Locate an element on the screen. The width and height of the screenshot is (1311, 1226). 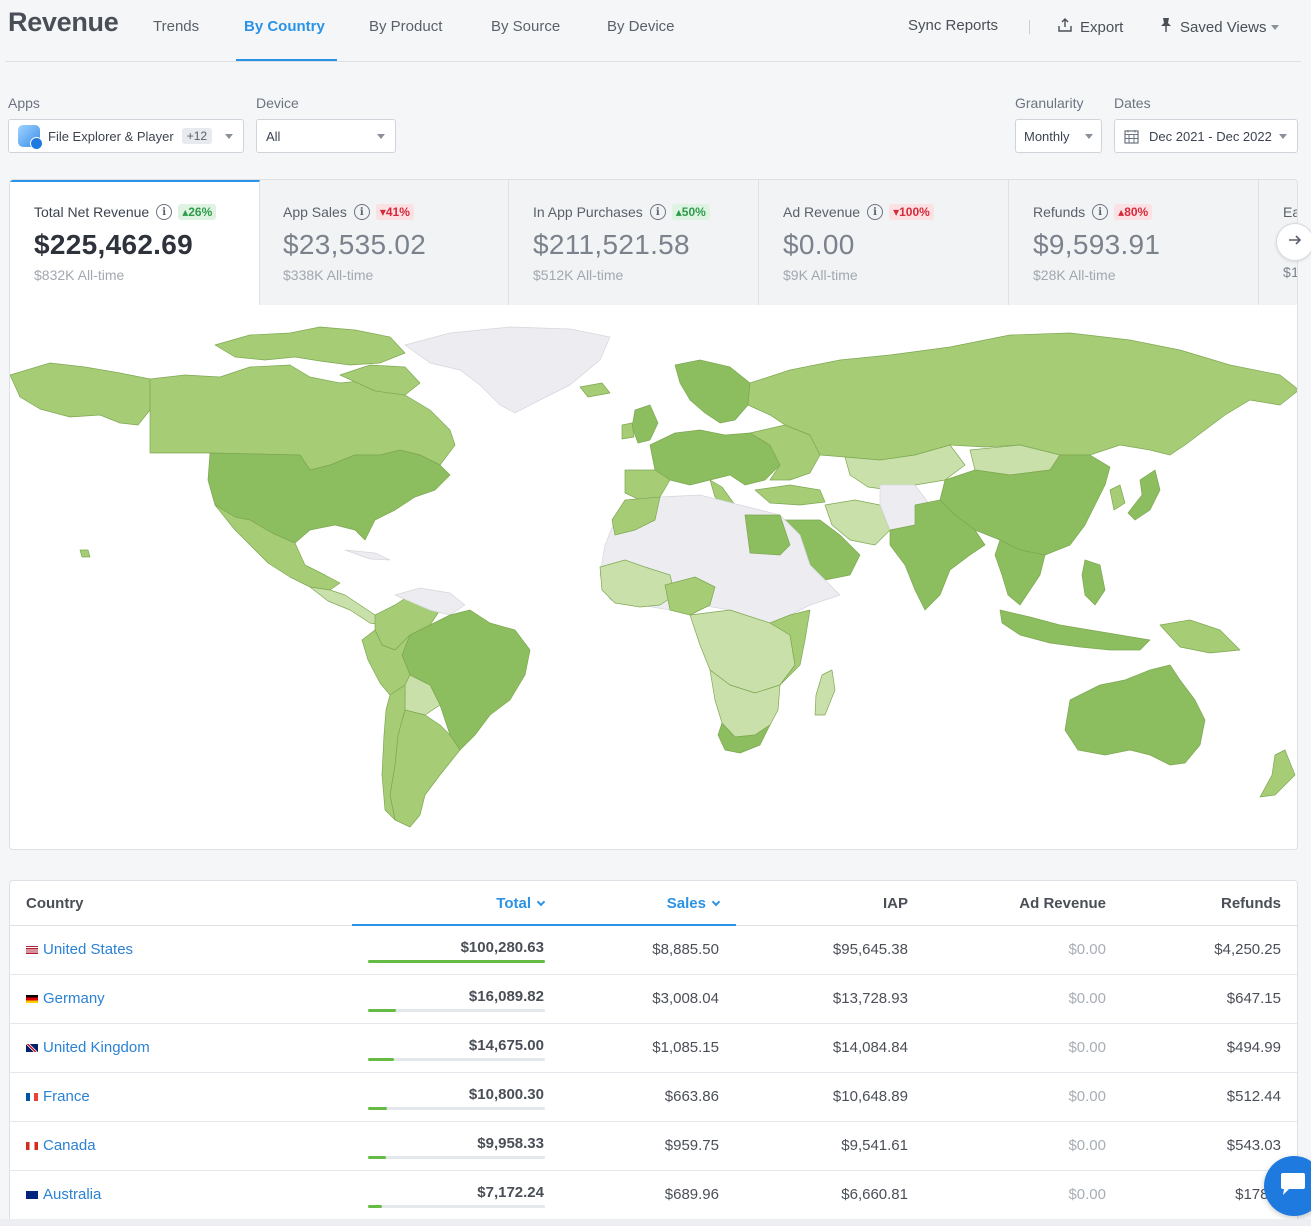
apps-extra-count: +12 is located at coordinates (197, 136).